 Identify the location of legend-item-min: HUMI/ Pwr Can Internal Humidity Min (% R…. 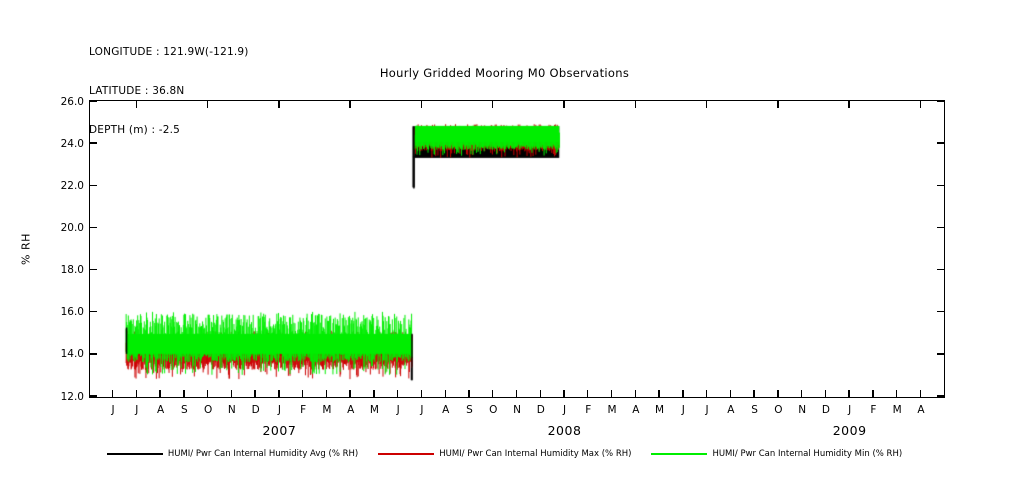
(776, 454).